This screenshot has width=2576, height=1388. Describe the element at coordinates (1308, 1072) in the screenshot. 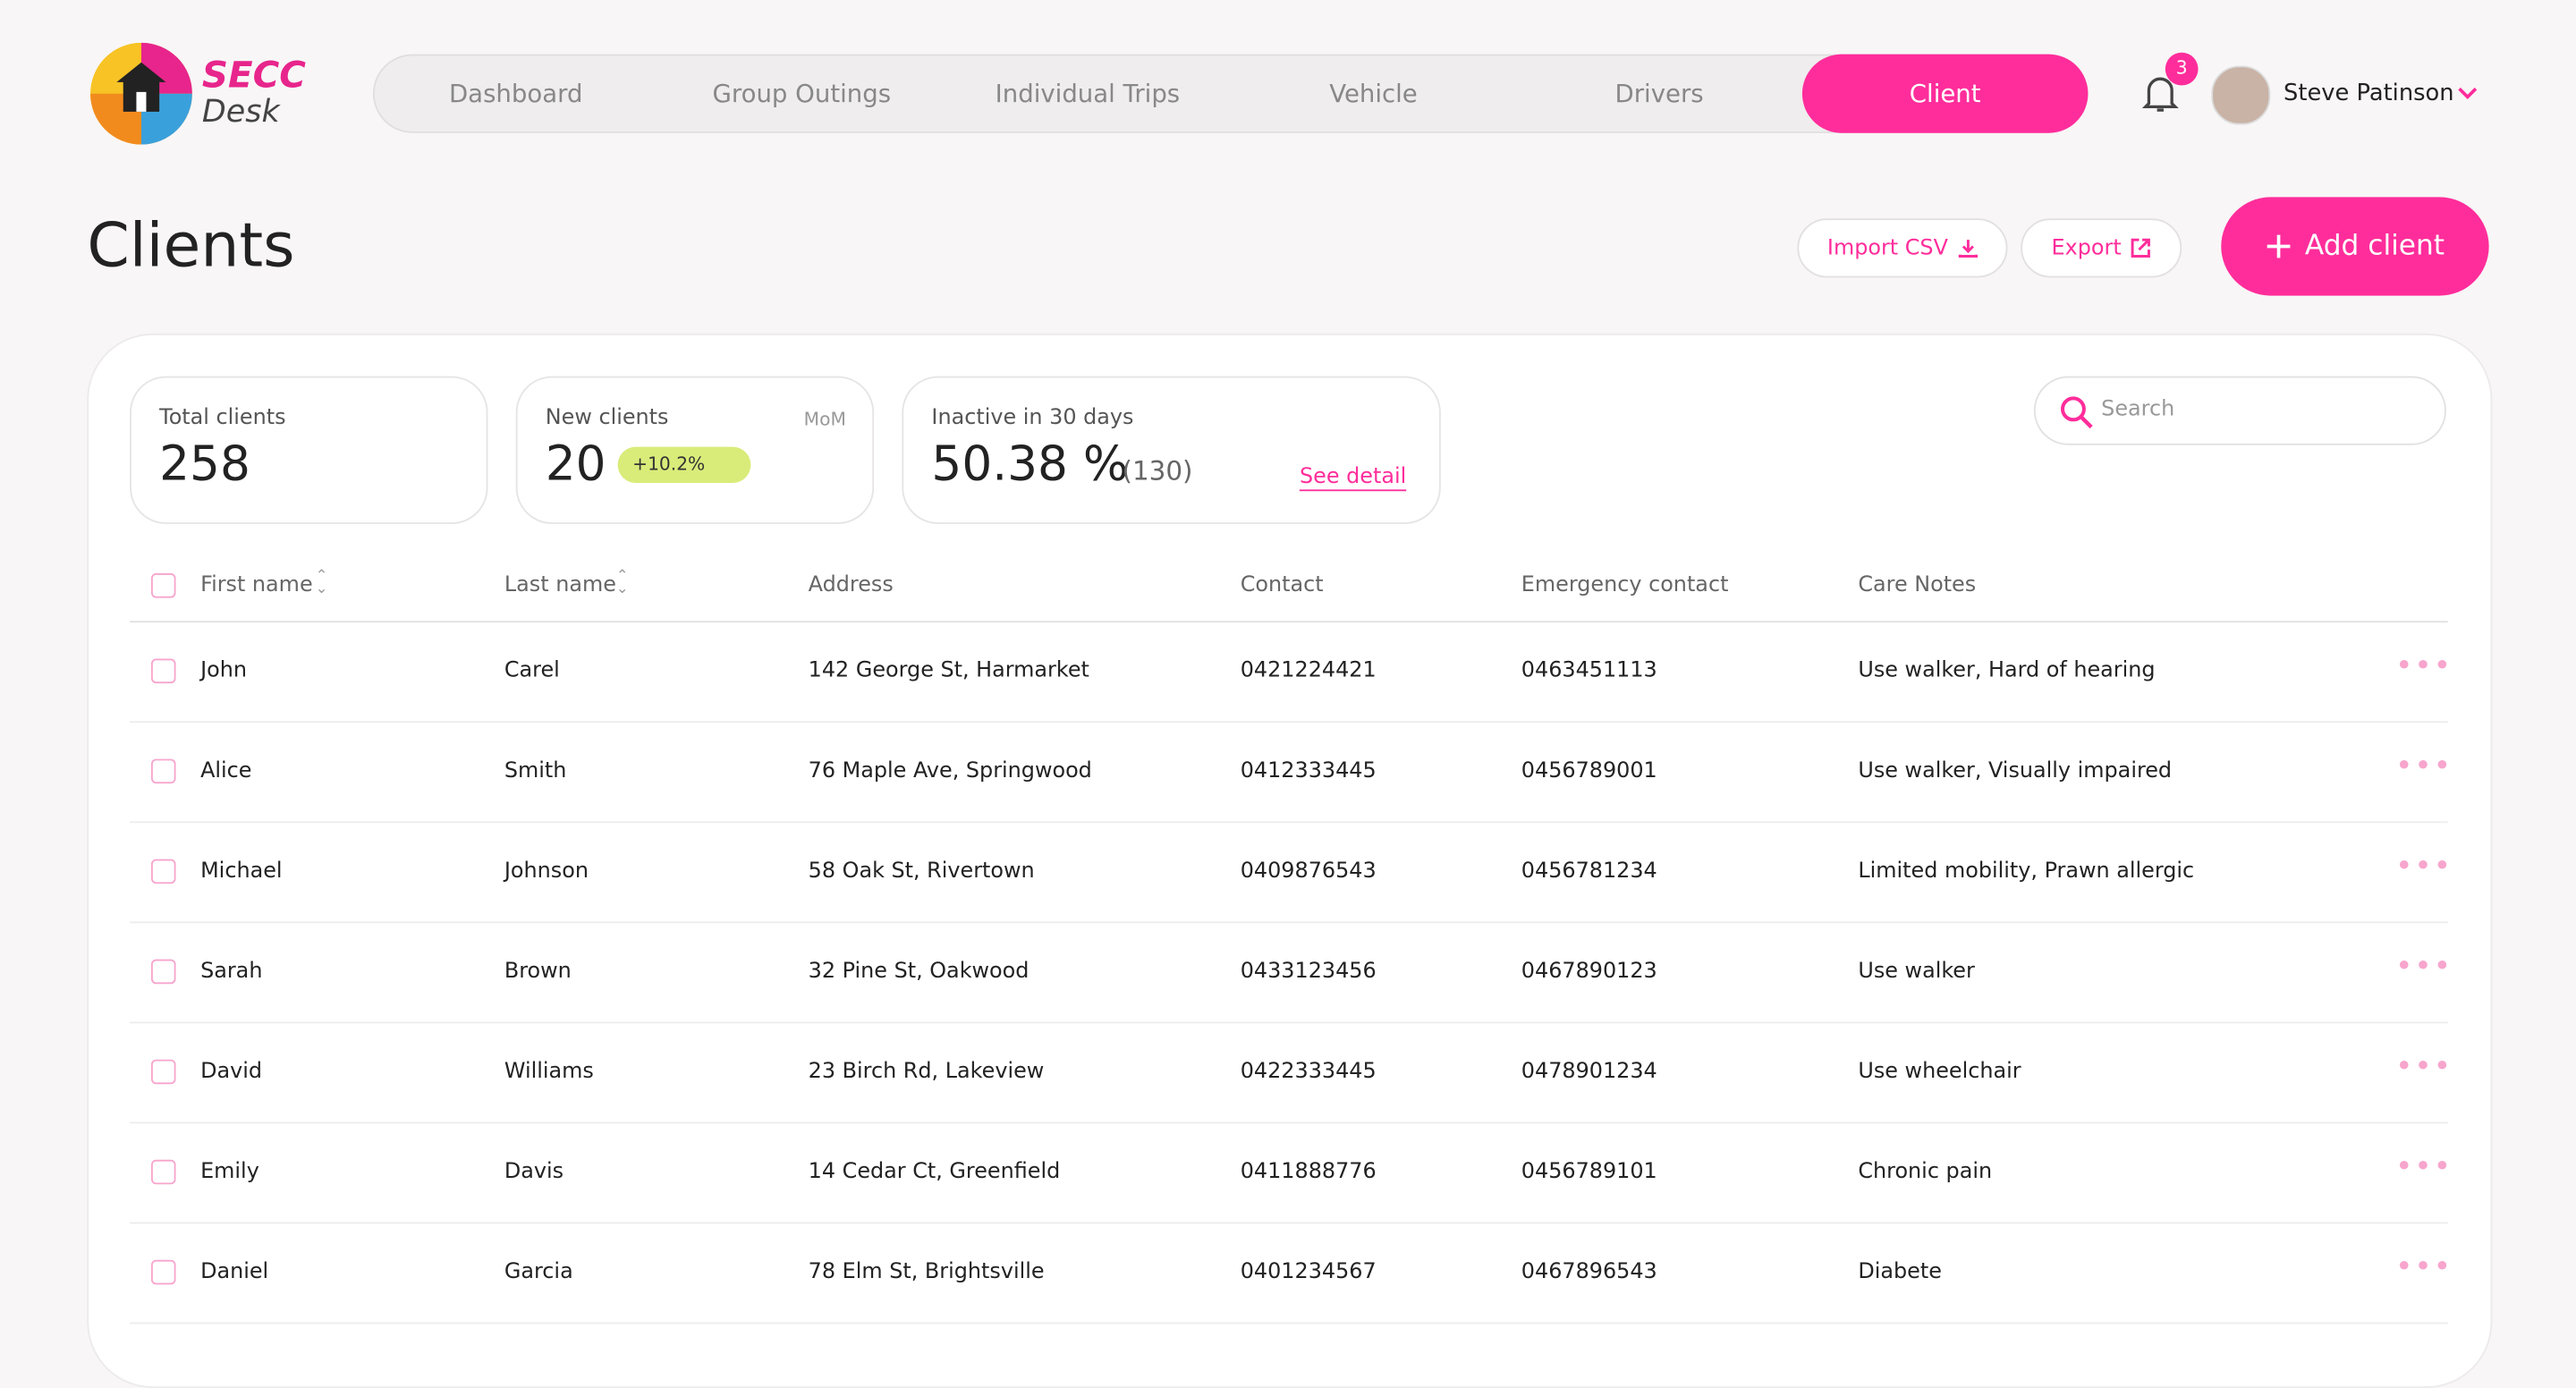

I see `table-cell: 0422333445` at that location.